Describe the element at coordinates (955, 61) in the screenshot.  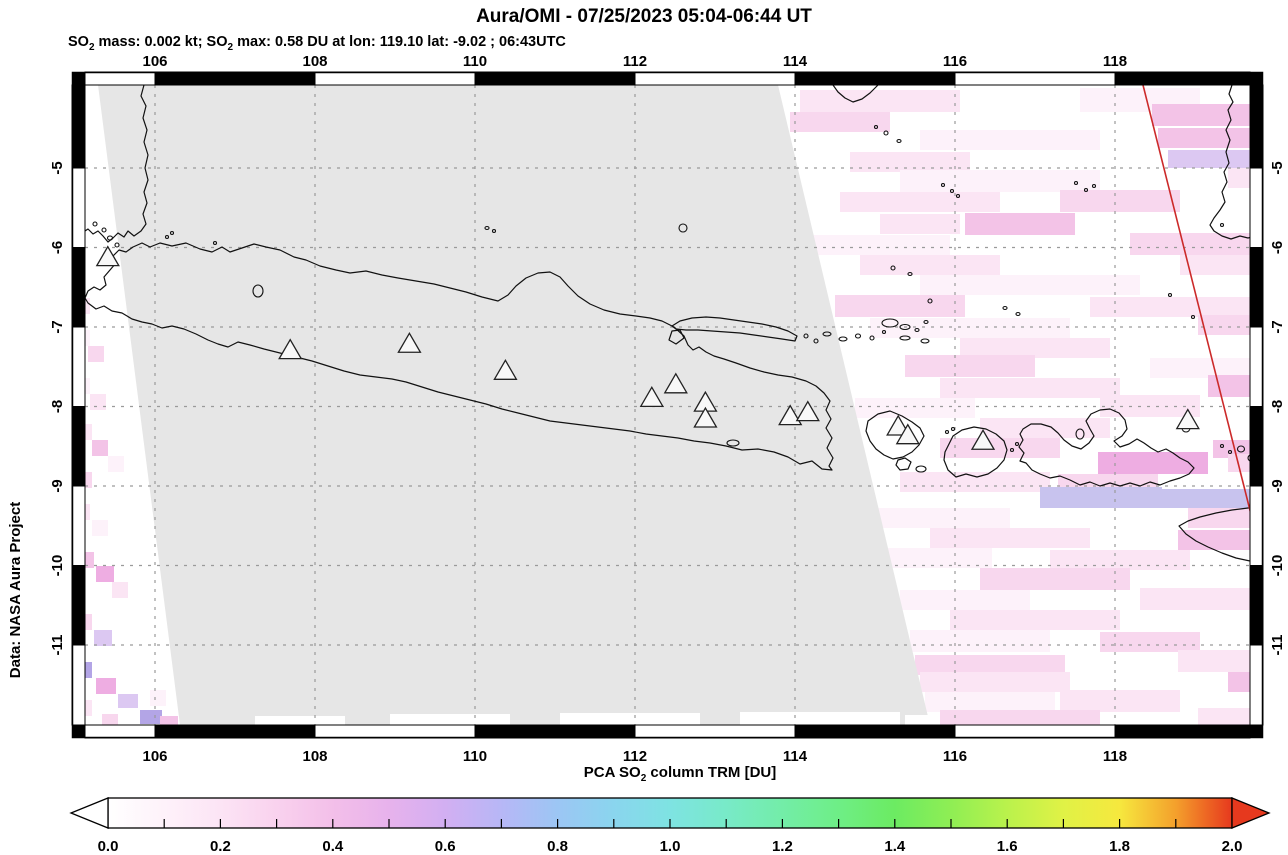
I see `lon-tick-label-top: 116` at that location.